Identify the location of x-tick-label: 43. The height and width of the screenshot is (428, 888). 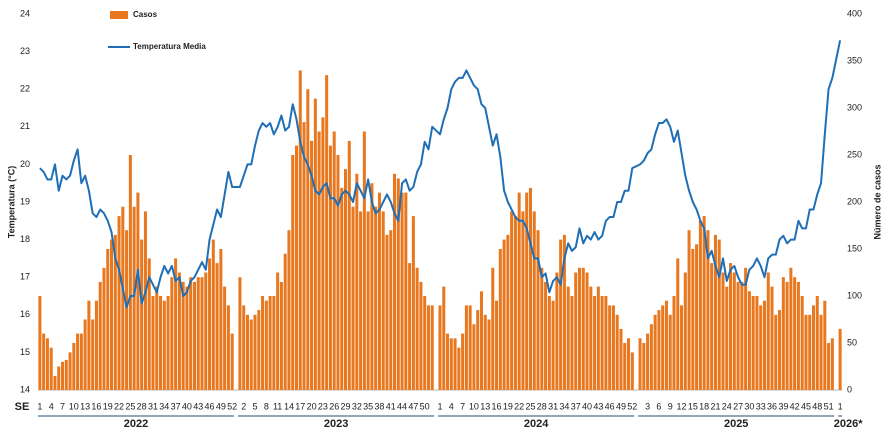
(198, 406).